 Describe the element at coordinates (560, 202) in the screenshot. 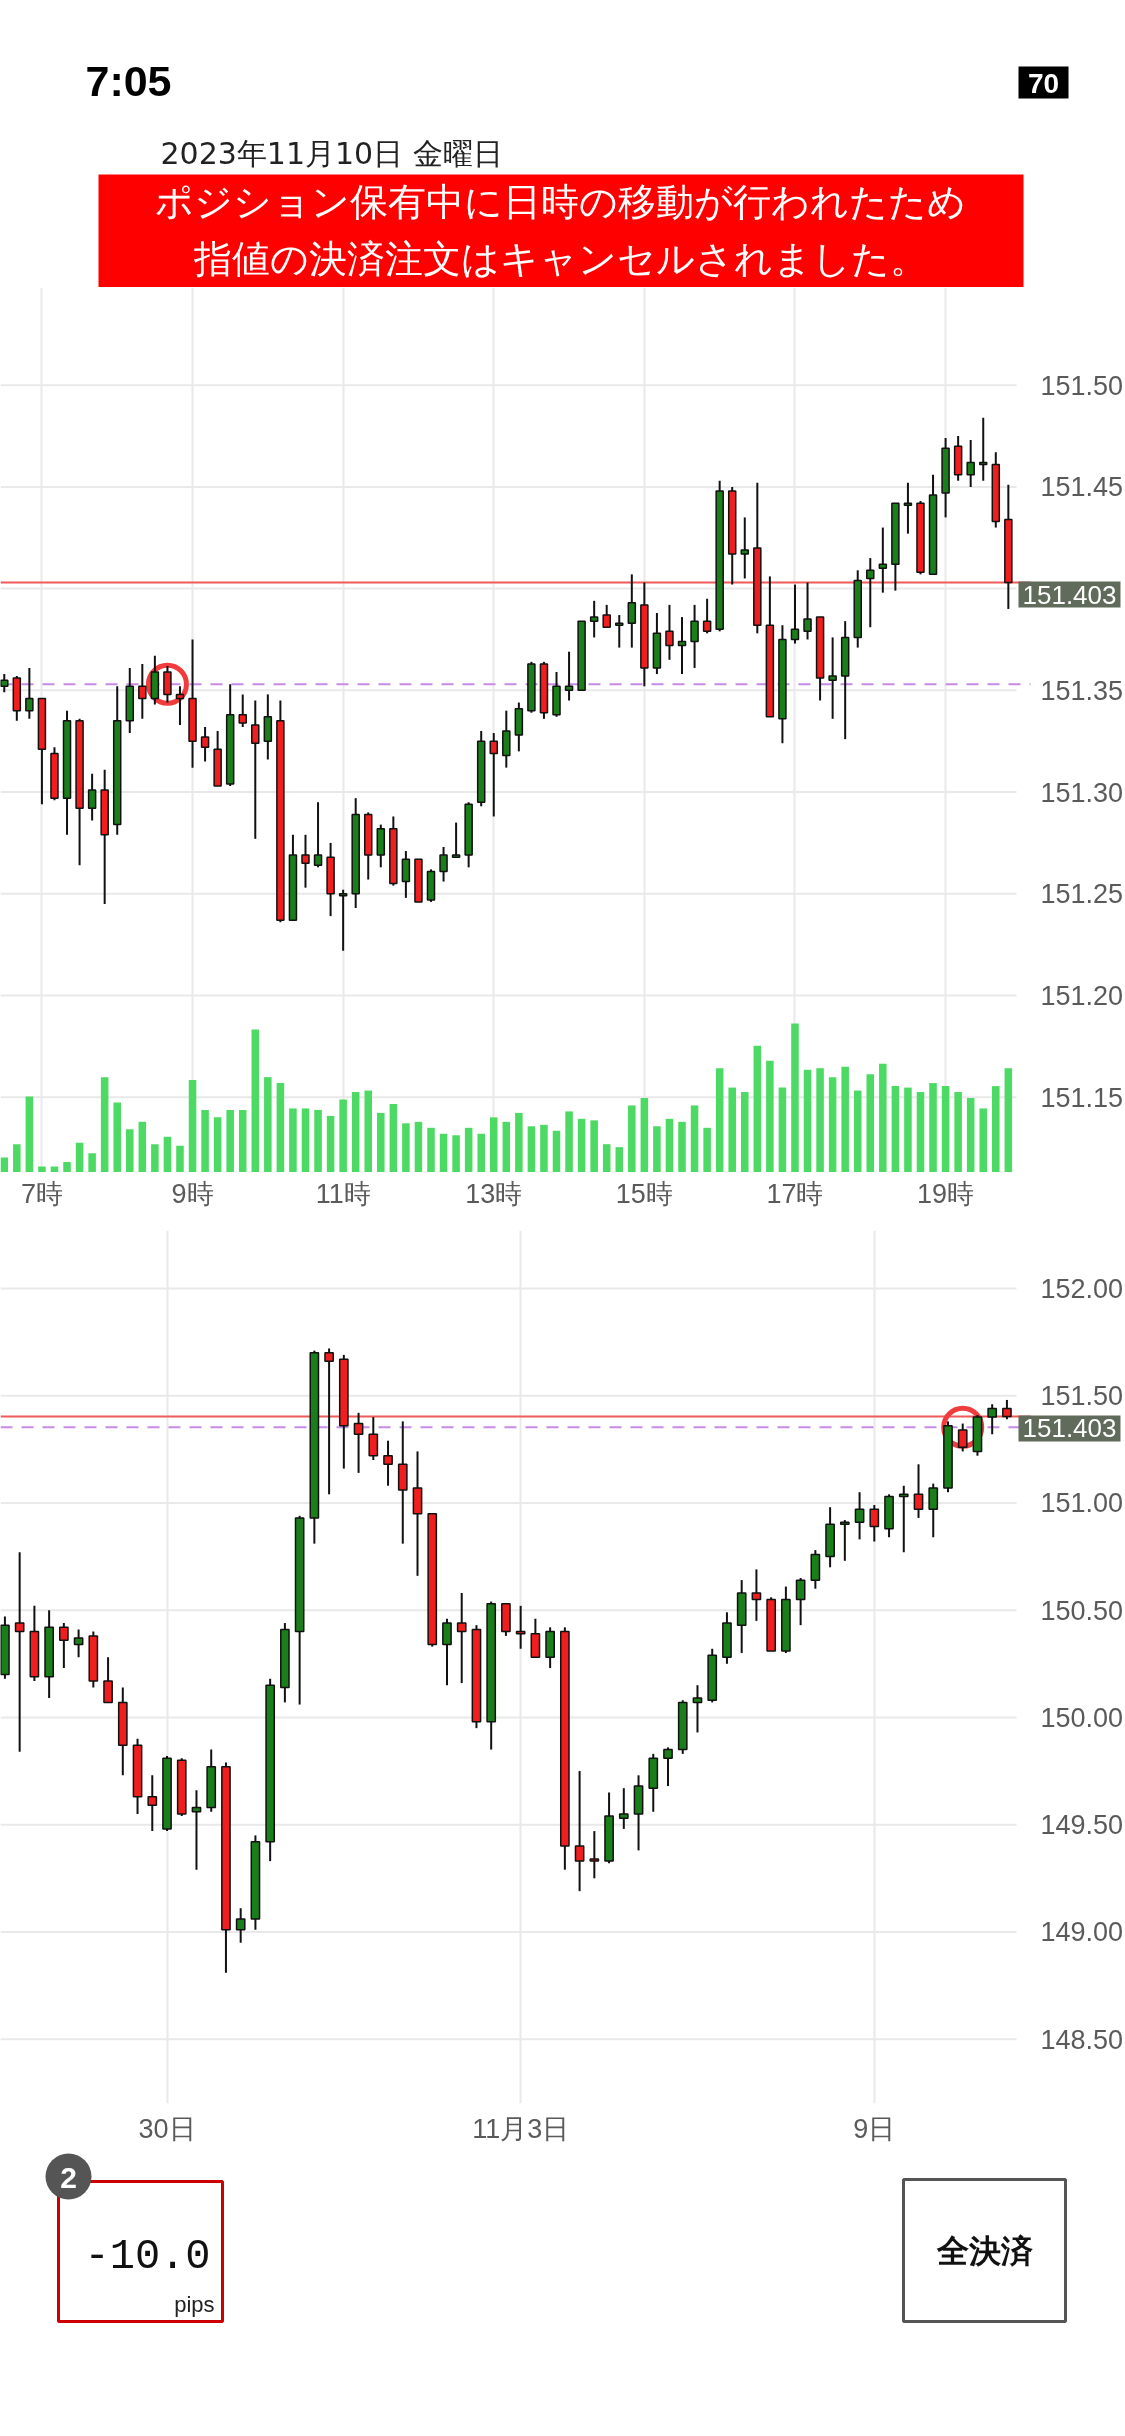

I see `text: ポジション保有中に日時の移動が行われたため` at that location.